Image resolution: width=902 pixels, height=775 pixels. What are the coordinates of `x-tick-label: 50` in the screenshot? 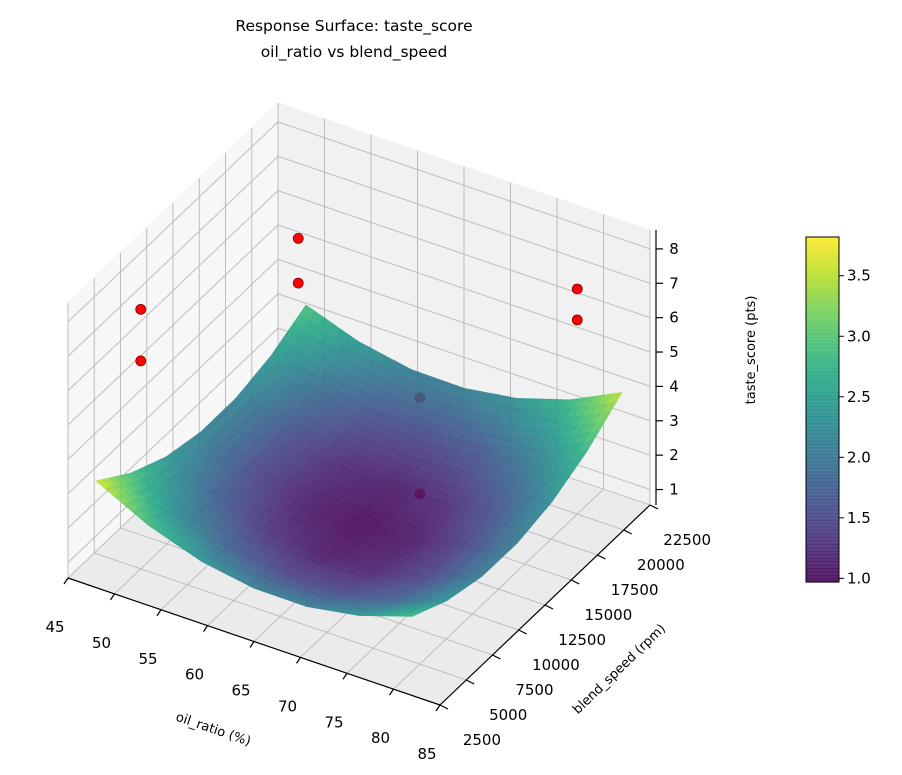 It's located at (101, 643).